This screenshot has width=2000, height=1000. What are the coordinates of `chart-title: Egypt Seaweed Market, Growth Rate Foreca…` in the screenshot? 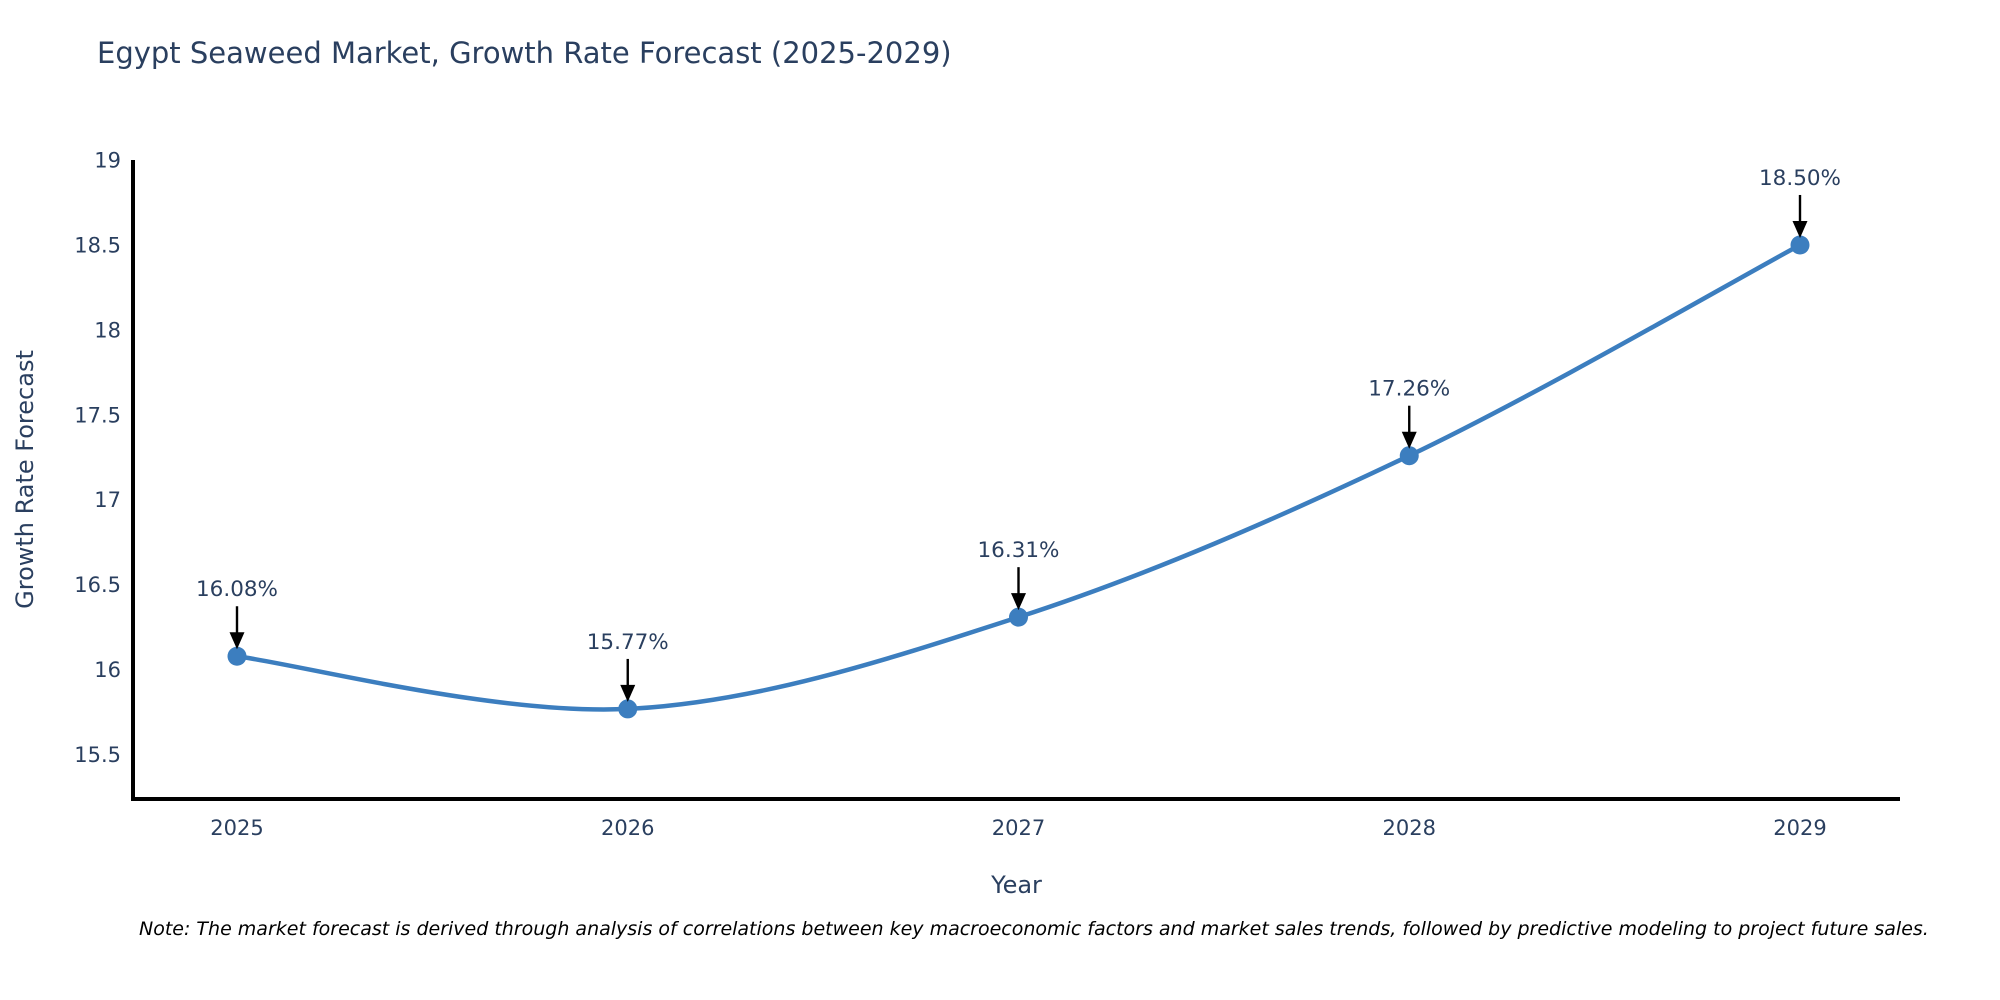 It's located at (524, 53).